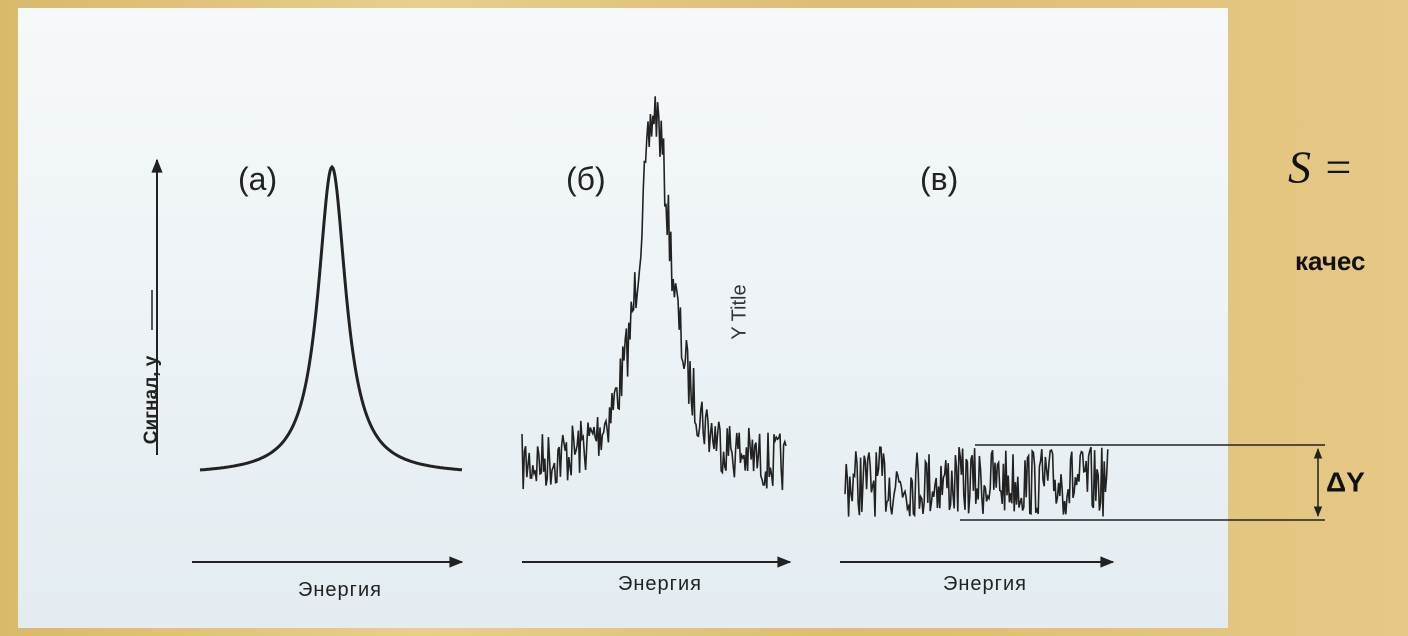  What do you see at coordinates (1321, 167) in the screenshot?
I see `formula: S =` at bounding box center [1321, 167].